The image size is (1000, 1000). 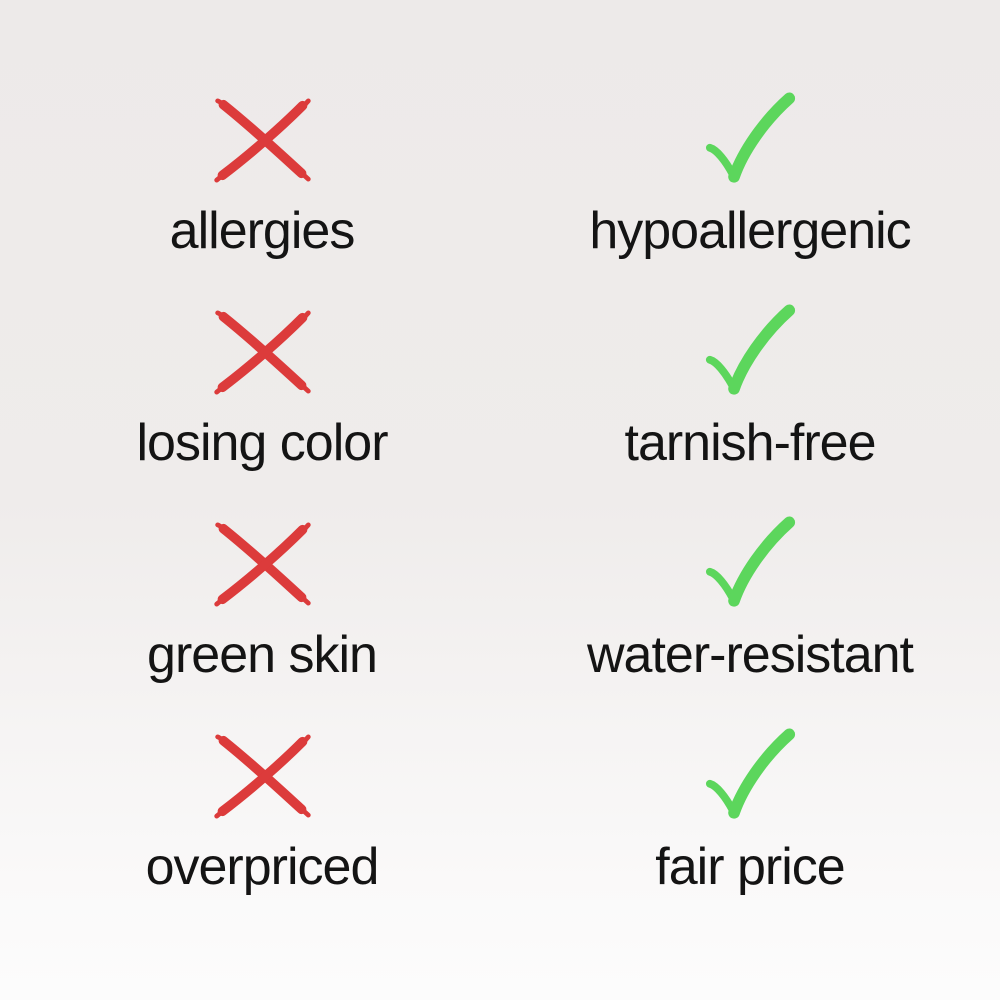 What do you see at coordinates (262, 198) in the screenshot?
I see `negative-item: allergies` at bounding box center [262, 198].